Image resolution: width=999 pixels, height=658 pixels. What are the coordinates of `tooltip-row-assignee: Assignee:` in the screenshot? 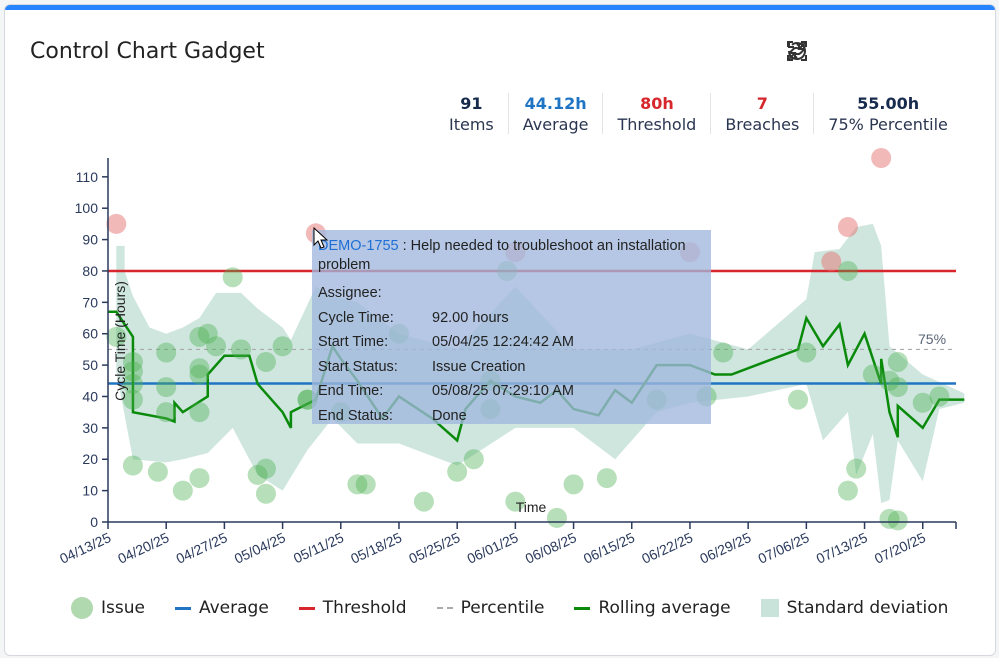 It's located at (350, 293).